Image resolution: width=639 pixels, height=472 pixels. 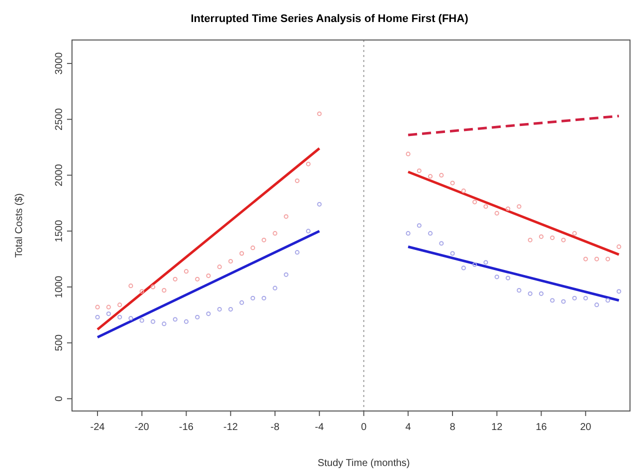 I want to click on x-tick-label: 20, so click(x=586, y=427).